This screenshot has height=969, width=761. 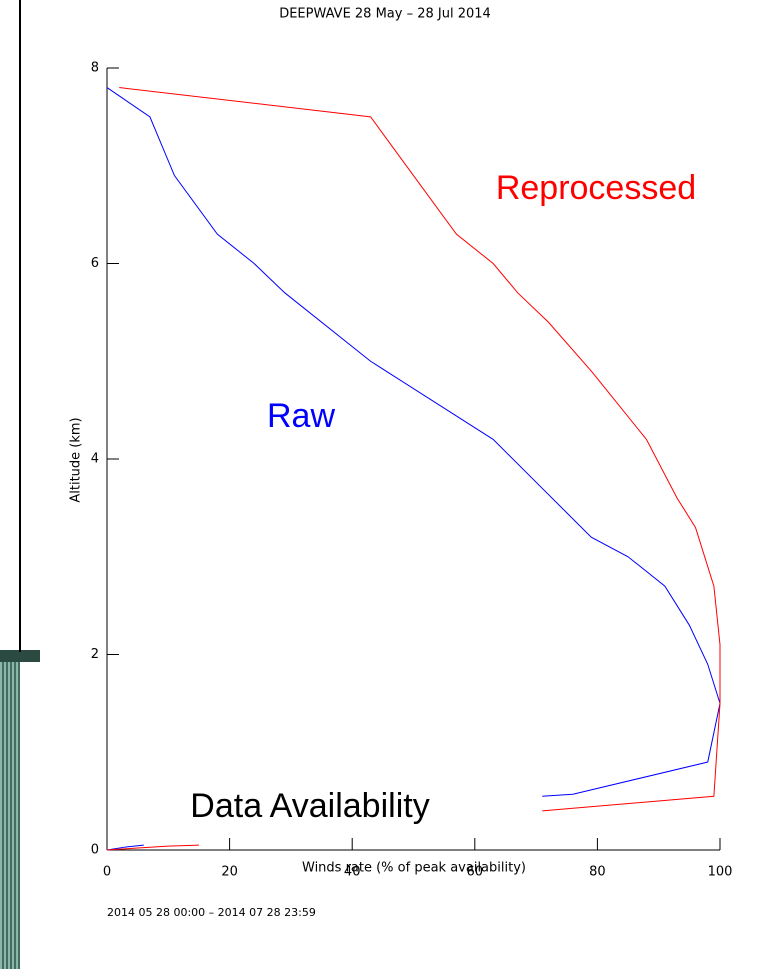 I want to click on x-tick-label: 20, so click(x=229, y=872).